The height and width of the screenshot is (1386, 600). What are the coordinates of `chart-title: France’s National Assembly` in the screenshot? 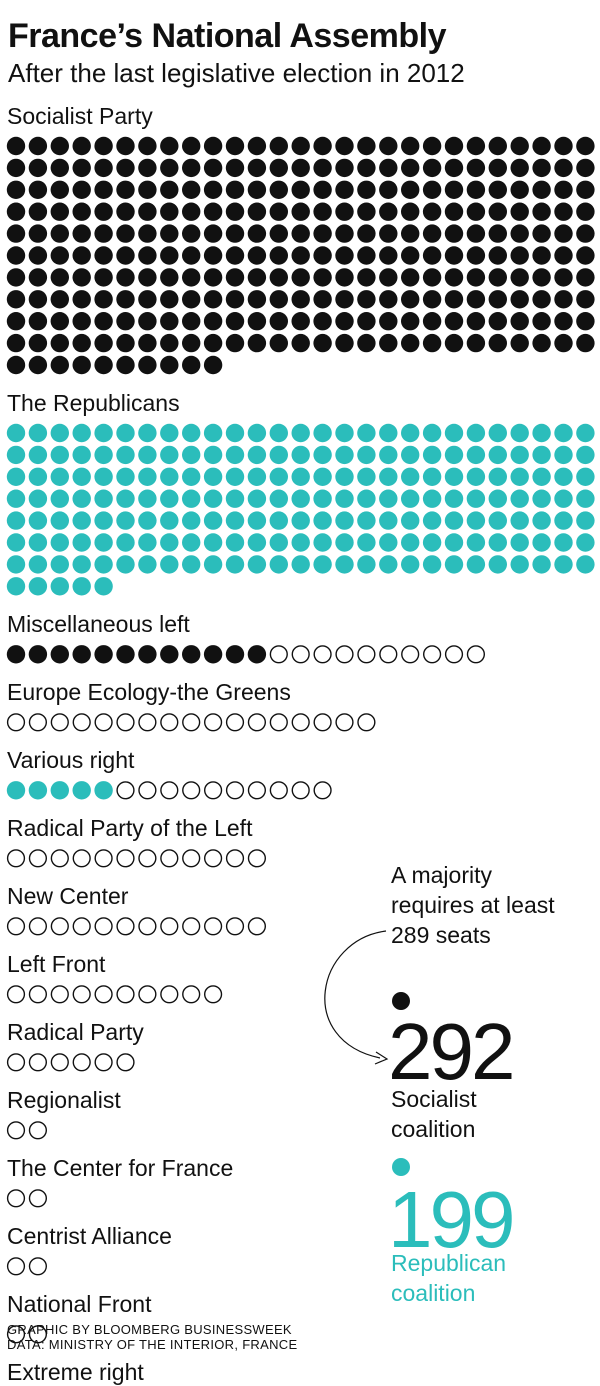 It's located at (227, 36).